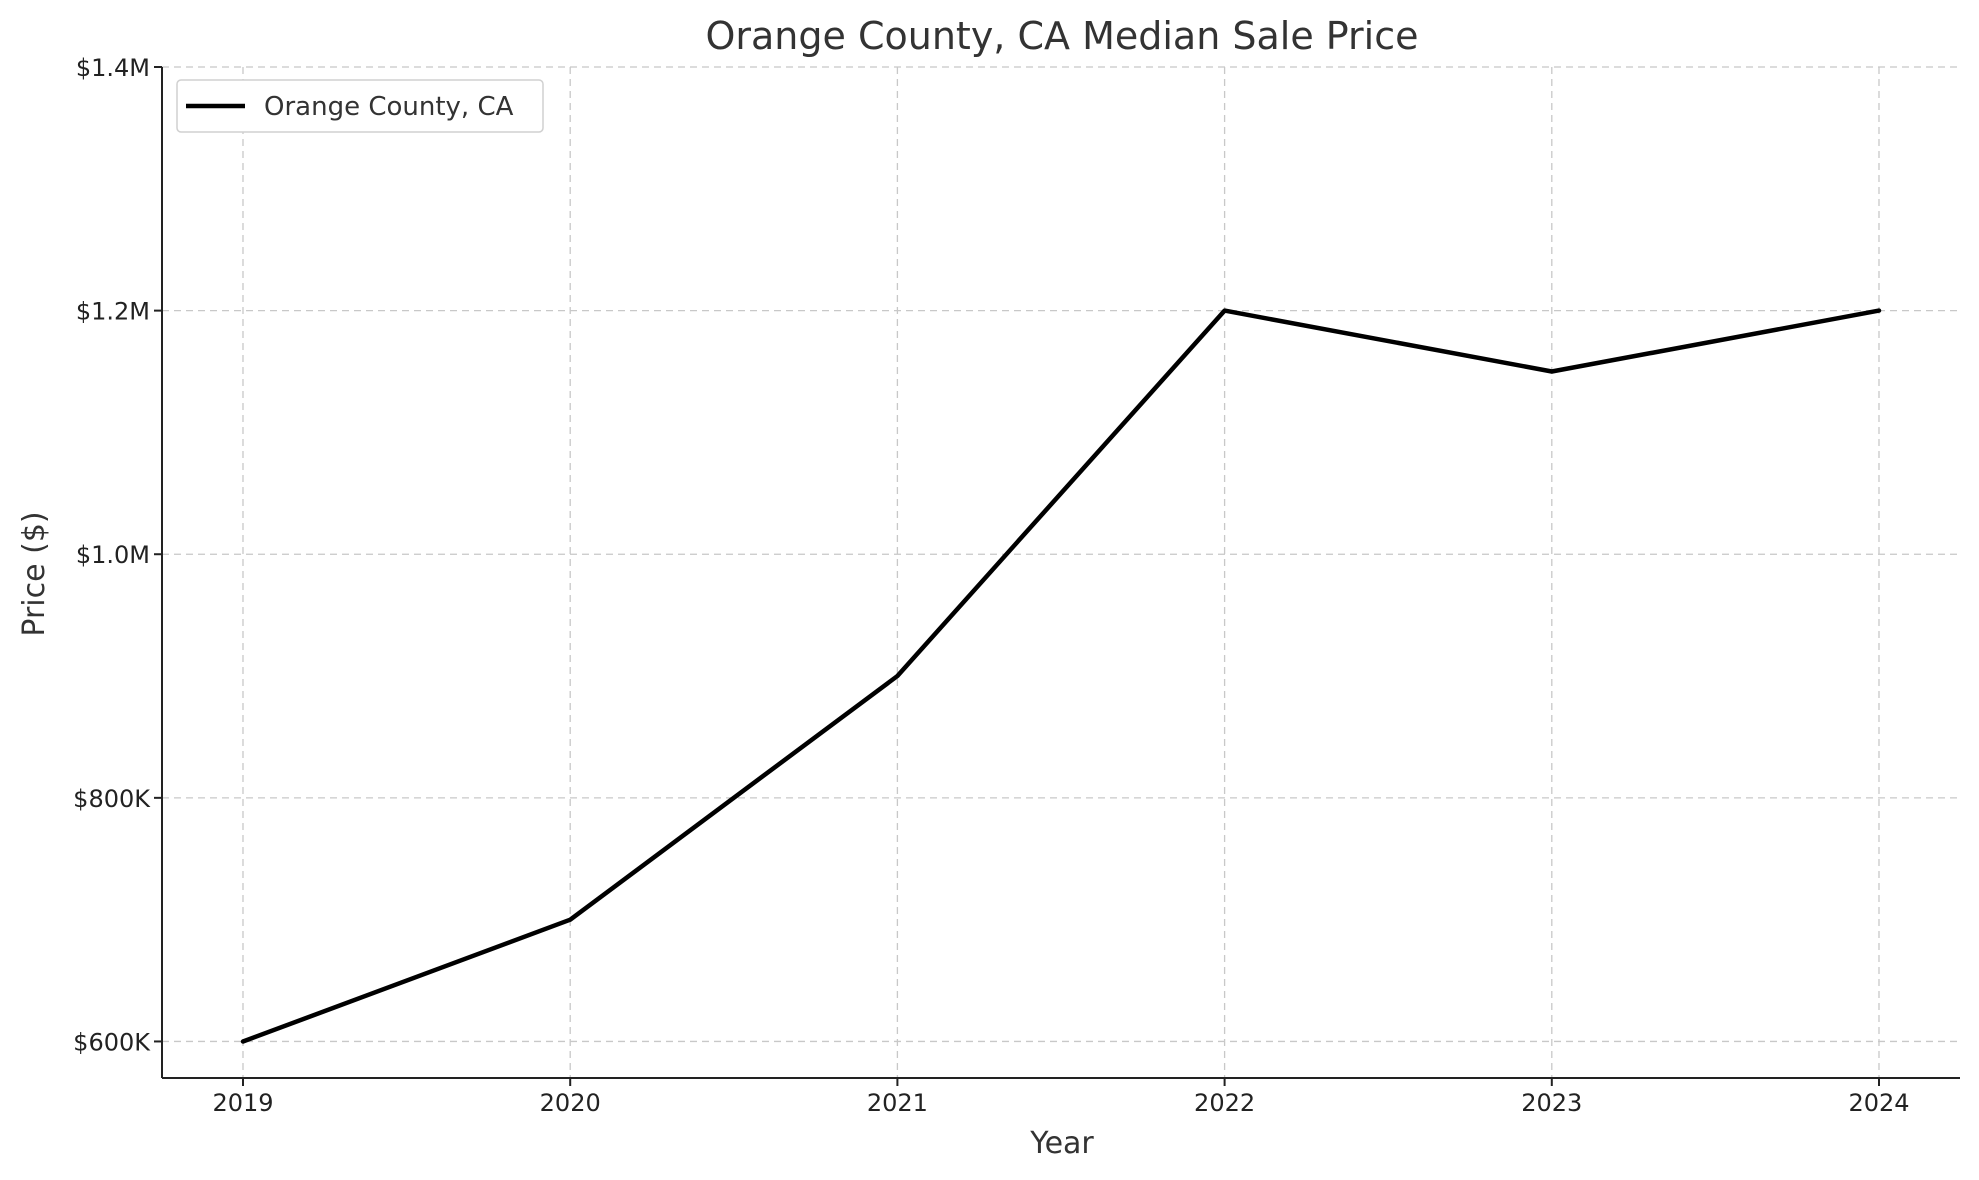  Describe the element at coordinates (113, 555) in the screenshot. I see `y-tick-label: $1.0M` at that location.